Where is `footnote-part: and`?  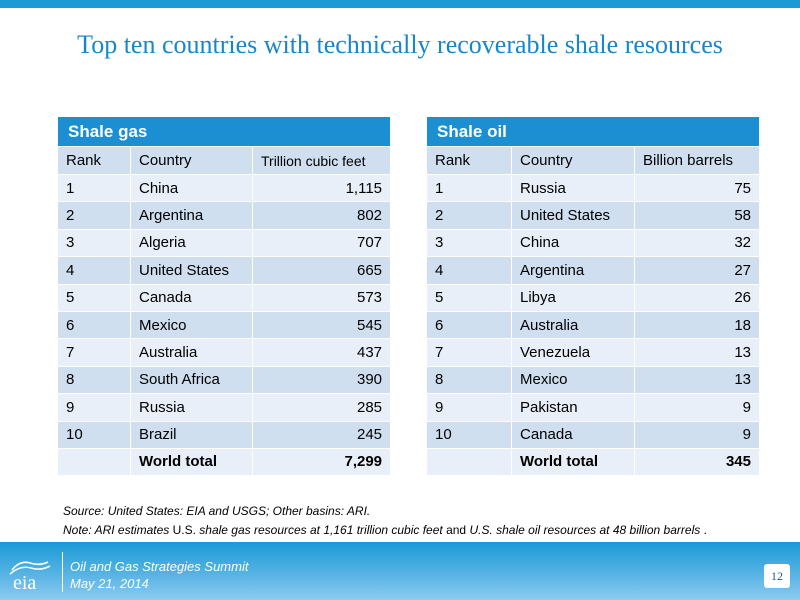 footnote-part: and is located at coordinates (456, 530).